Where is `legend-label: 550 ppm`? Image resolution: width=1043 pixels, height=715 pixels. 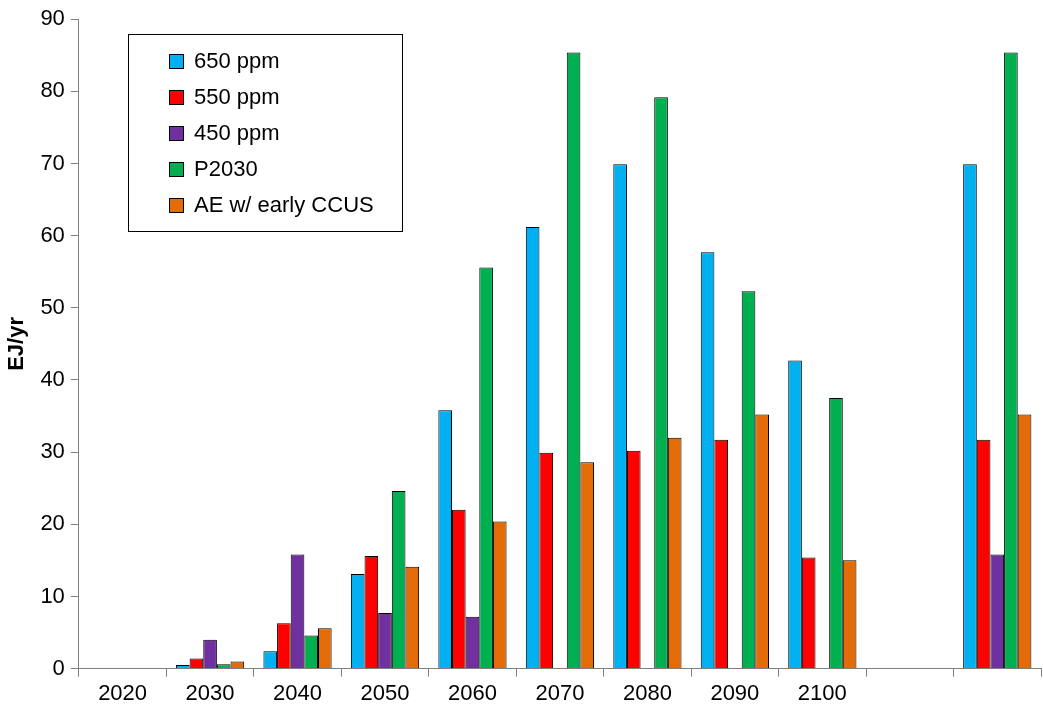 legend-label: 550 ppm is located at coordinates (237, 97).